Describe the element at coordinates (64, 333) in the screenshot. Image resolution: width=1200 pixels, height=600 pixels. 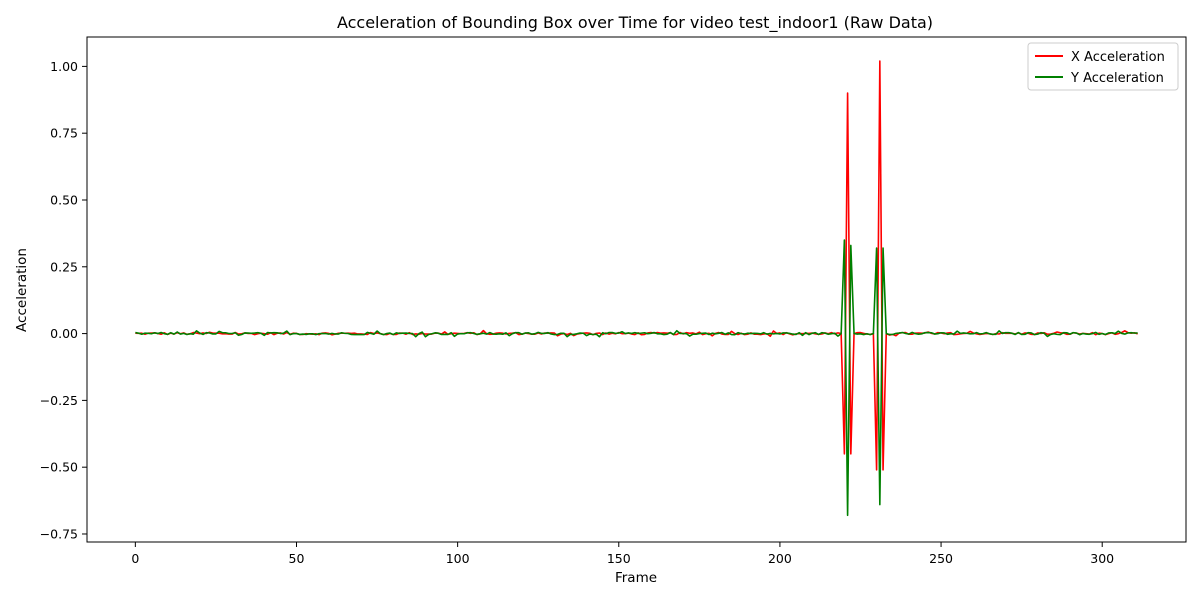
I see `y-tick-label: 0.00` at that location.